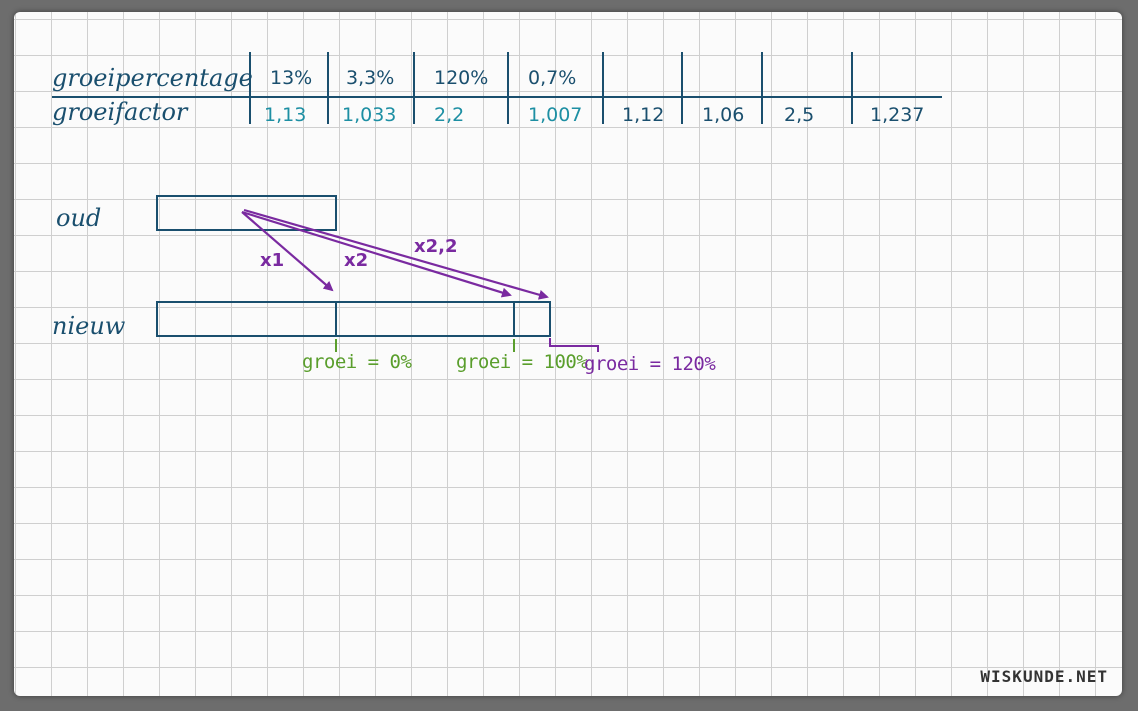  I want to click on label-new: nieuw, so click(89, 326).